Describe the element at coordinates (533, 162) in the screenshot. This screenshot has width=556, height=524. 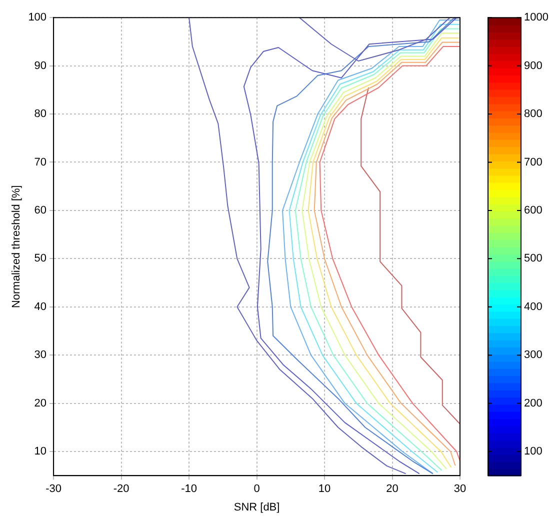
I see `color-bar-label: 700` at that location.